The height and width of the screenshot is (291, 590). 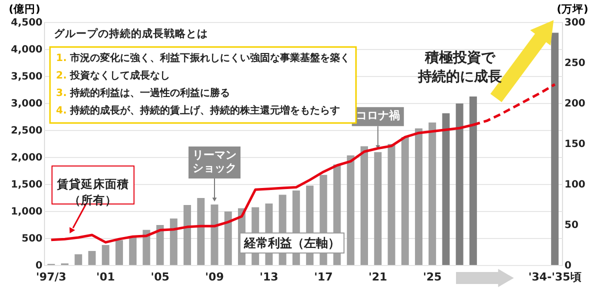 I want to click on y-tick-label: 3,500, so click(x=26, y=77).